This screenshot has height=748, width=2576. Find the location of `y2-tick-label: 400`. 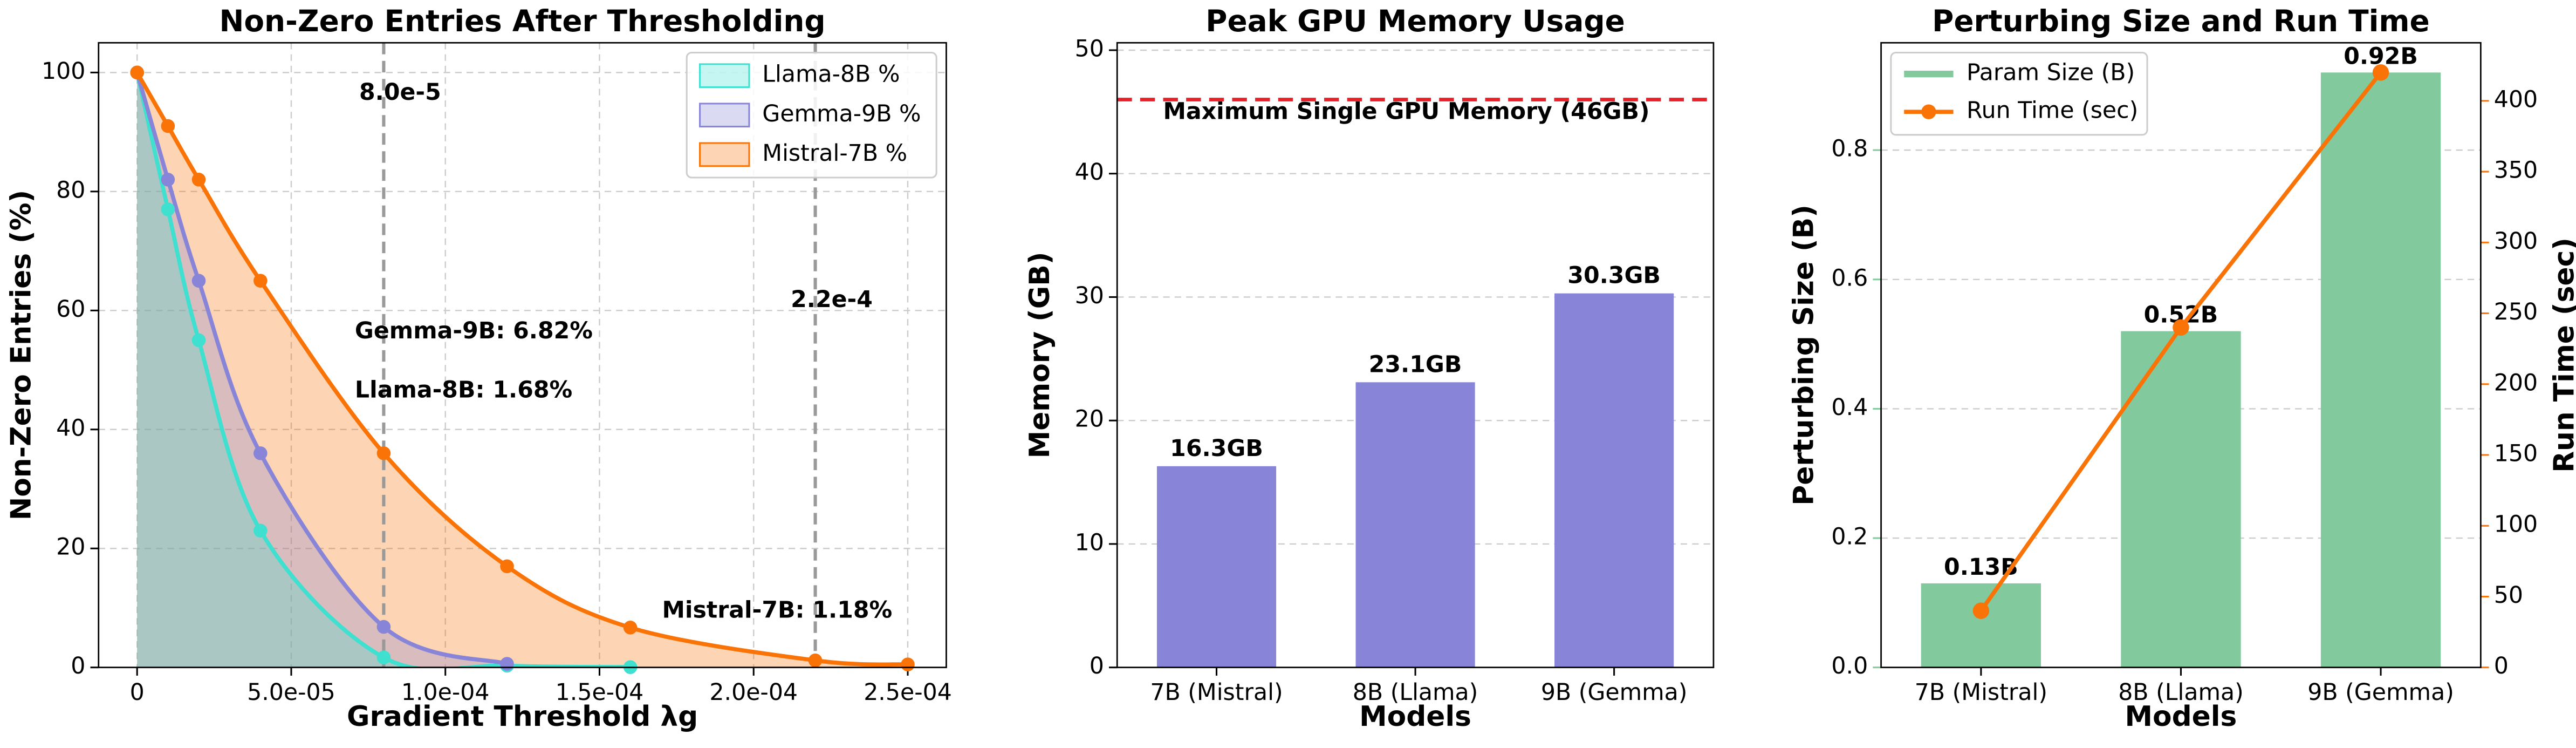

y2-tick-label: 400 is located at coordinates (2516, 99).